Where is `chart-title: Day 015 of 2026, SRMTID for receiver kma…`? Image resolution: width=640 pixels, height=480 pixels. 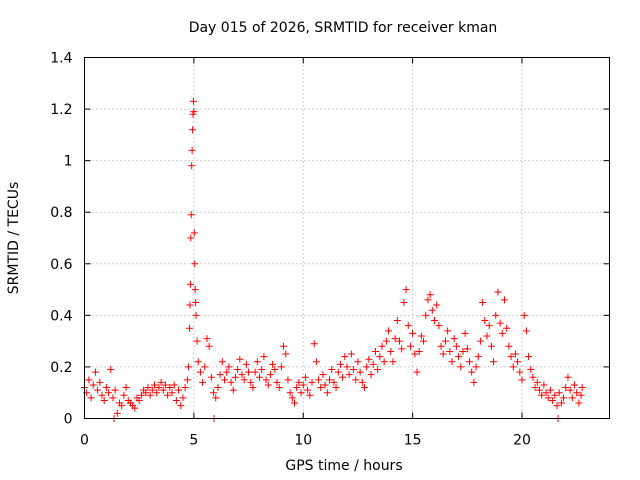
chart-title: Day 015 of 2026, SRMTID for receiver kma… is located at coordinates (343, 28).